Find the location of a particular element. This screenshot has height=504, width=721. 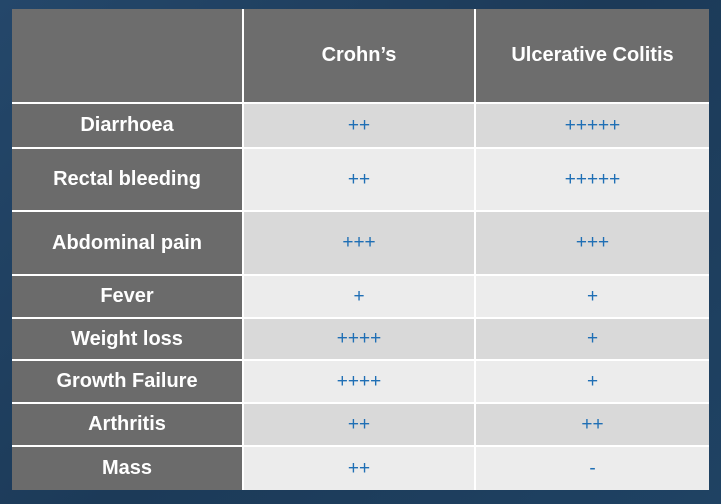

column-header: Crohn’s is located at coordinates (359, 55).